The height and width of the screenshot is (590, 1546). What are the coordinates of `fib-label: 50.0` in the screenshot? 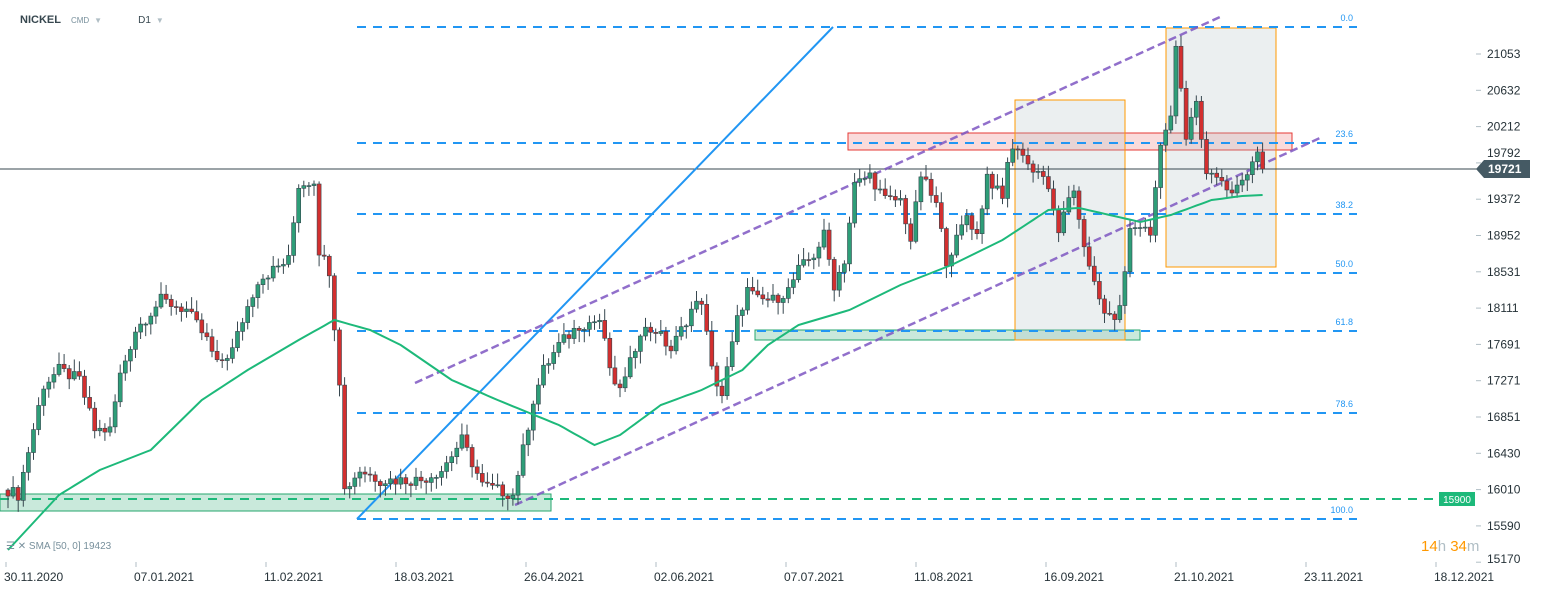 It's located at (1344, 264).